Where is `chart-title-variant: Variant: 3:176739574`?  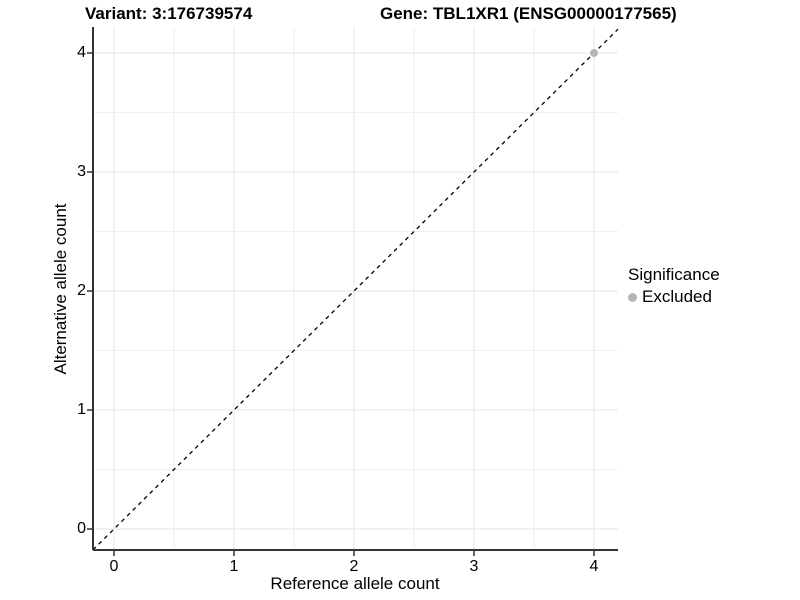 chart-title-variant: Variant: 3:176739574 is located at coordinates (169, 13).